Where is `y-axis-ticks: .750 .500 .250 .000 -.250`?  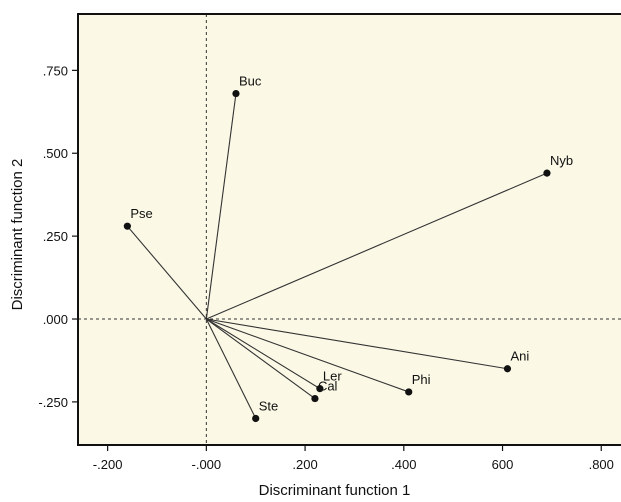 y-axis-ticks: .750 .500 .250 .000 -.250 is located at coordinates (58, 236).